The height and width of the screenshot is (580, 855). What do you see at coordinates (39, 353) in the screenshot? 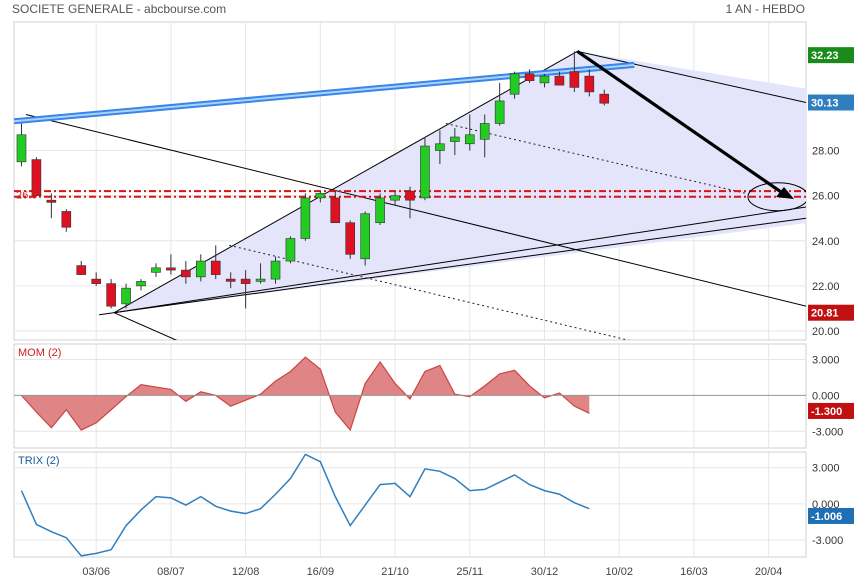
I see `mom-title: MOM (2)` at bounding box center [39, 353].